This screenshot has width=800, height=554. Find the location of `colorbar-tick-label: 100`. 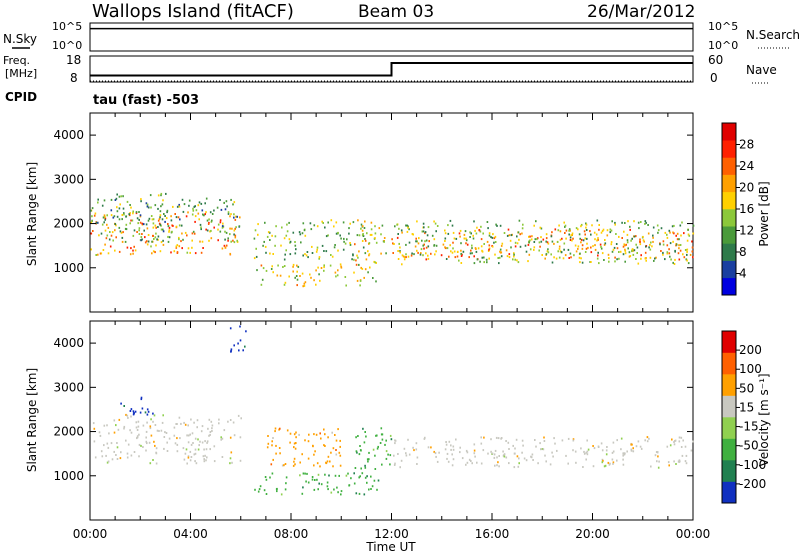

colorbar-tick-label: 100 is located at coordinates (750, 369).